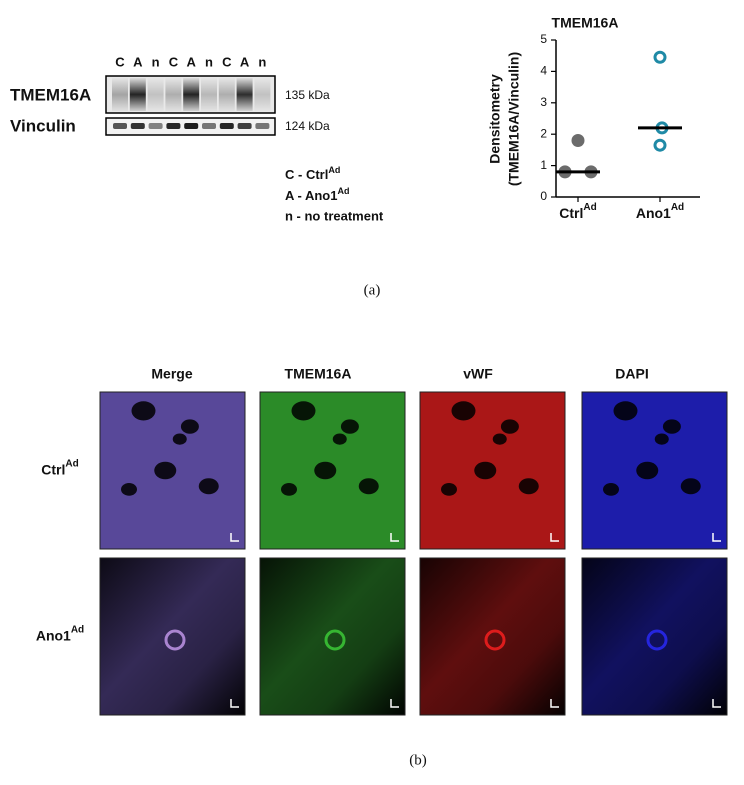 Image resolution: width=744 pixels, height=785 pixels. What do you see at coordinates (50, 94) in the screenshot?
I see `blot-row-label: TMEM16A` at bounding box center [50, 94].